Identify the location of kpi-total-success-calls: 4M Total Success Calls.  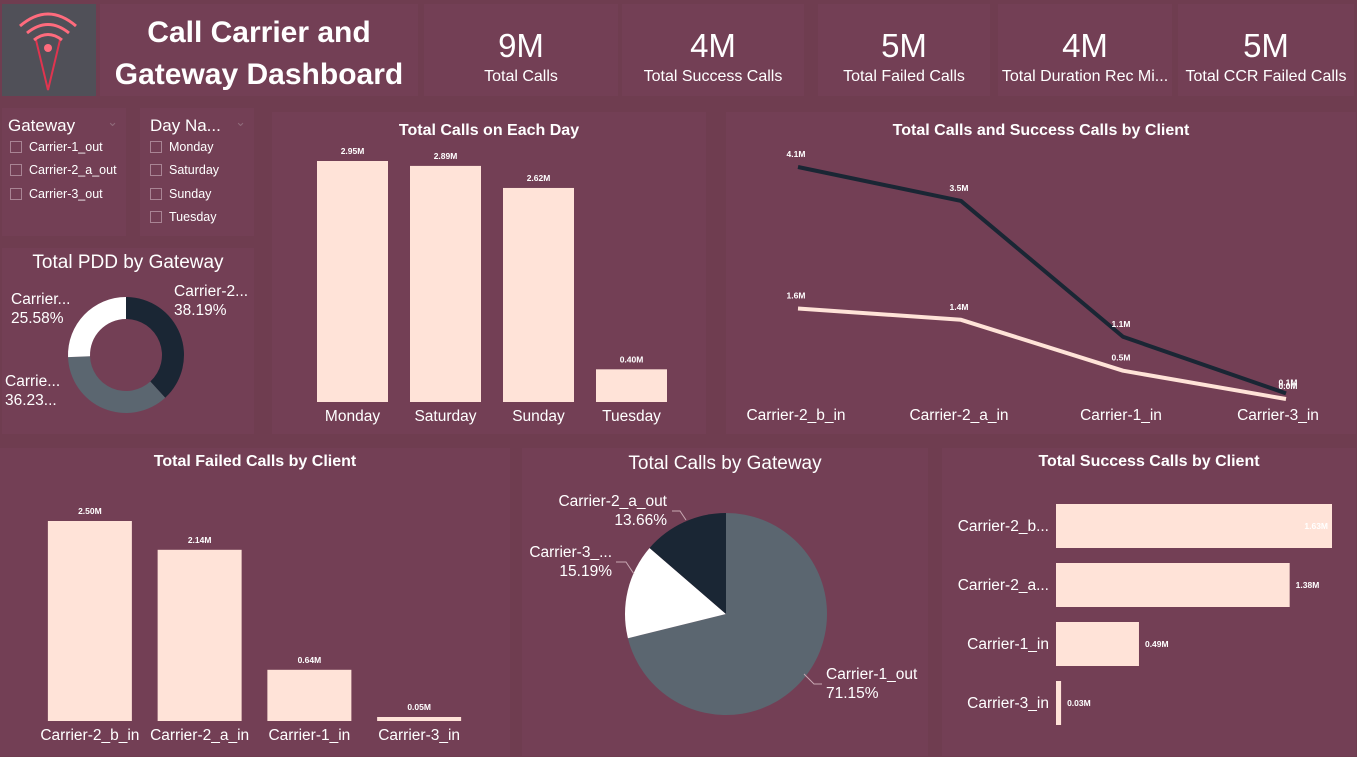
(713, 50).